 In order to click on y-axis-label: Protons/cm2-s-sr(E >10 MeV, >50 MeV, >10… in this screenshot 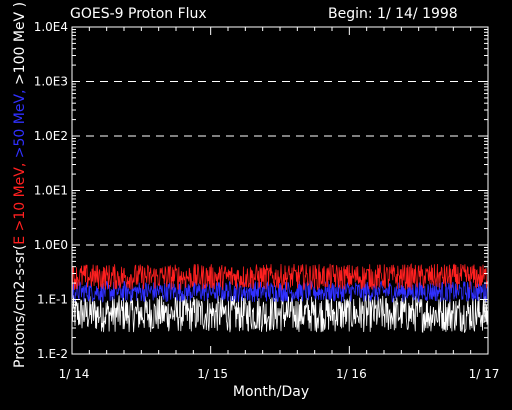, I will do `click(20, 185)`.